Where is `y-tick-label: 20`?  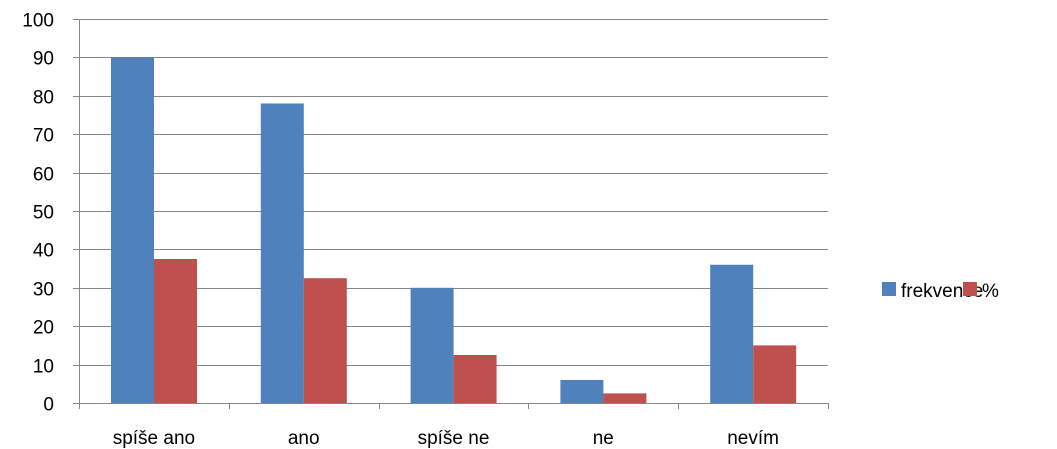
y-tick-label: 20 is located at coordinates (43, 328).